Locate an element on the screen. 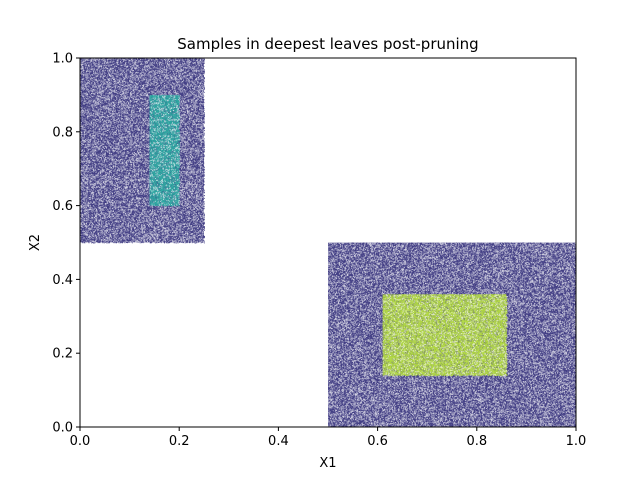  x-tick-label: 0.0 is located at coordinates (80, 441).